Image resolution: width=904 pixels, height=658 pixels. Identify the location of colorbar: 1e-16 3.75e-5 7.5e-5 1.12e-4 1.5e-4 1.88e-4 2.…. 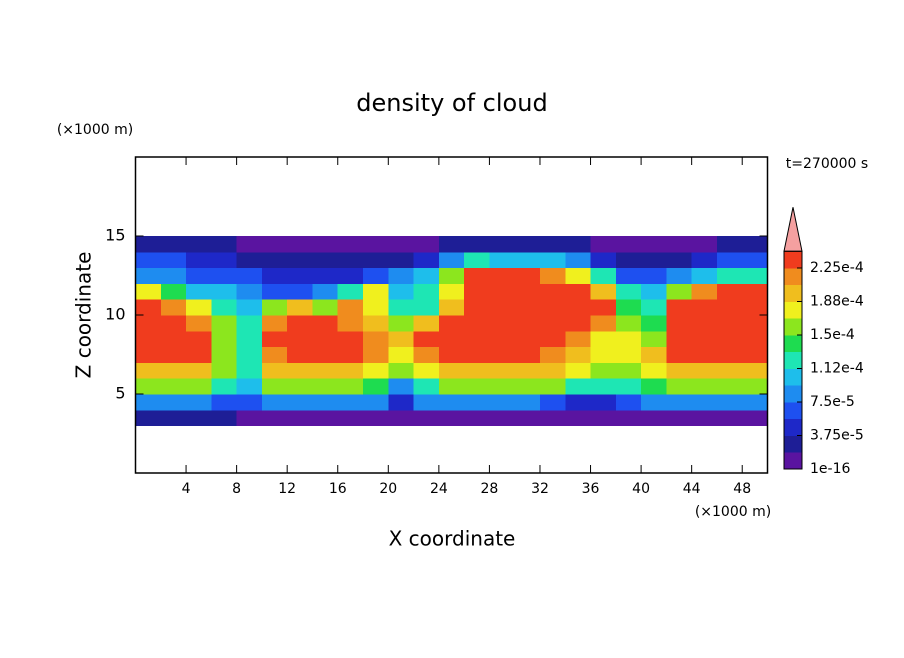
(823, 342).